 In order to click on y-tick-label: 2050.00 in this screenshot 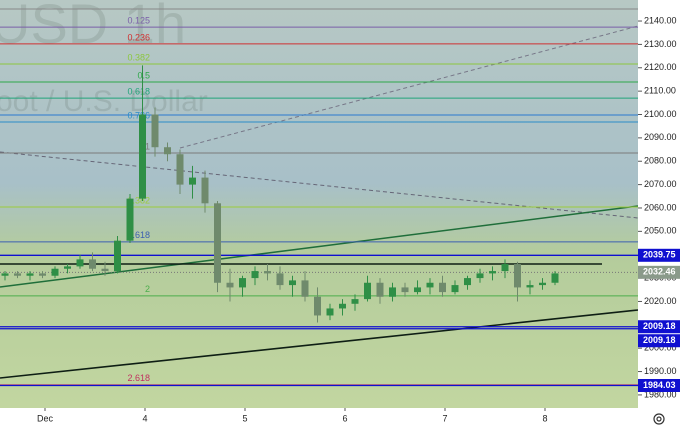, I will do `click(660, 231)`.